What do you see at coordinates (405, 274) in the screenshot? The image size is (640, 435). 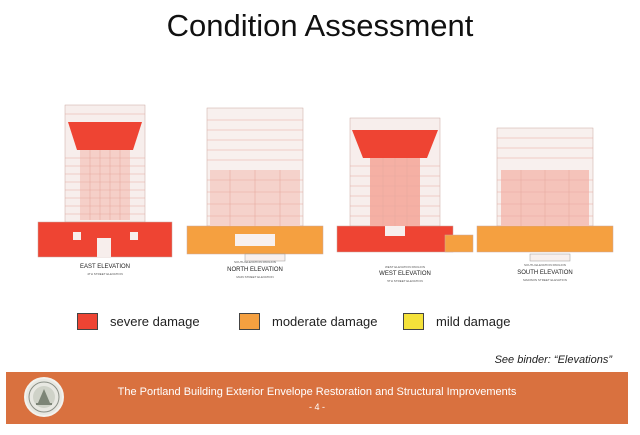 I see `west-elevation-label: WEST ELEVATION` at bounding box center [405, 274].